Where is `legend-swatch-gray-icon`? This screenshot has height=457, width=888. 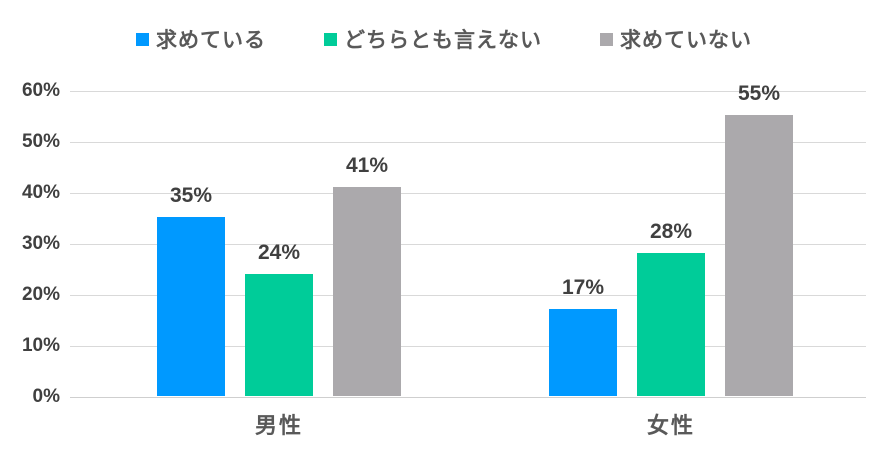 legend-swatch-gray-icon is located at coordinates (606, 39).